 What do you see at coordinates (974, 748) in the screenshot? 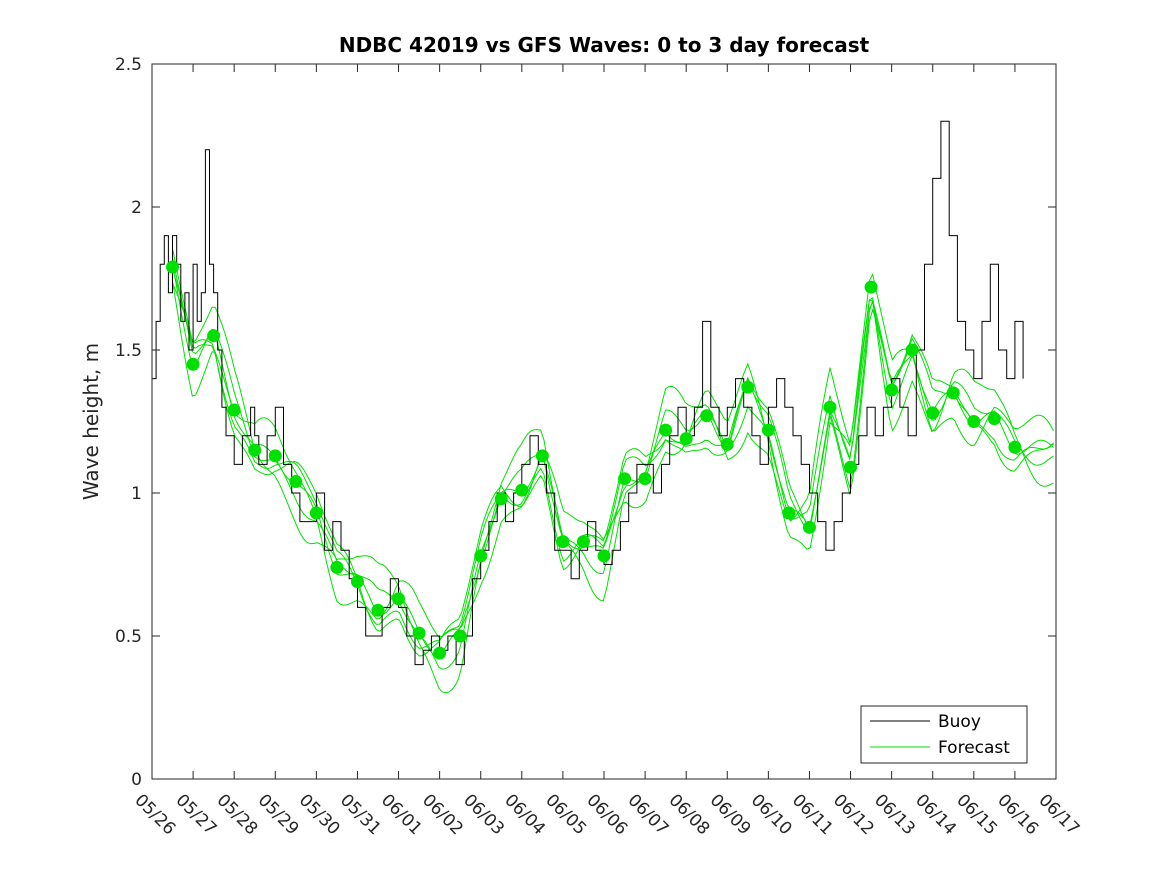
I see `legend-label-forecast: Forecast` at bounding box center [974, 748].